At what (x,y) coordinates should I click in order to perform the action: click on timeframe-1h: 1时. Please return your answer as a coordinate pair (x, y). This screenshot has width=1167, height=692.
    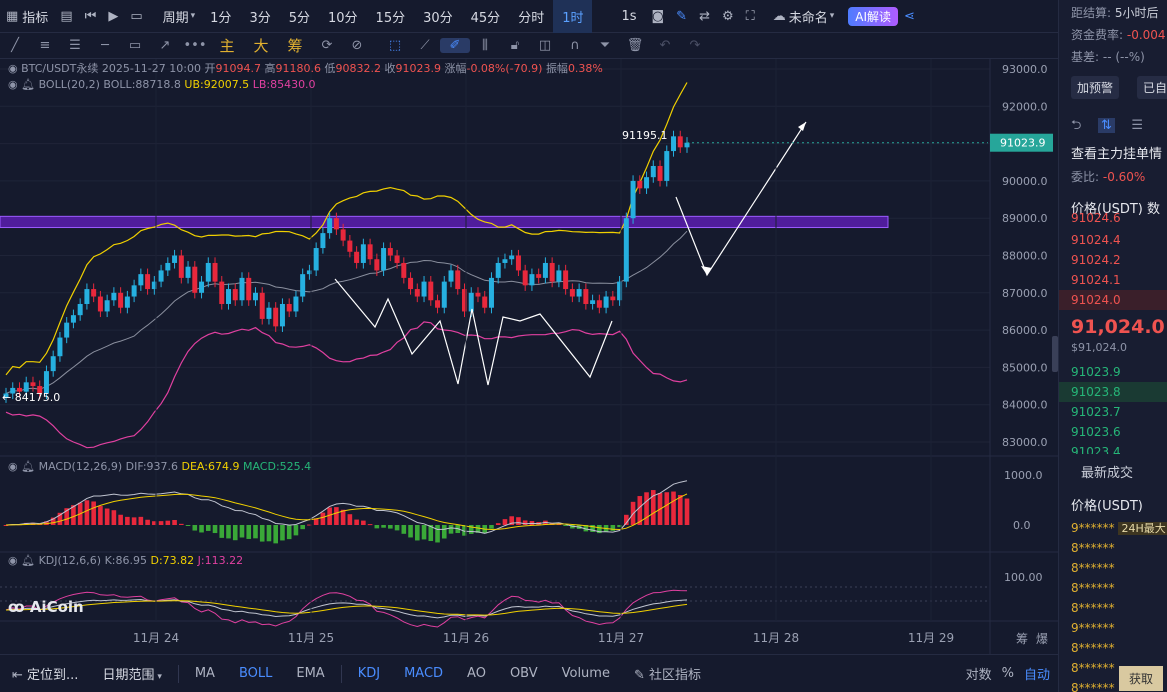
    Looking at the image, I should click on (573, 16).